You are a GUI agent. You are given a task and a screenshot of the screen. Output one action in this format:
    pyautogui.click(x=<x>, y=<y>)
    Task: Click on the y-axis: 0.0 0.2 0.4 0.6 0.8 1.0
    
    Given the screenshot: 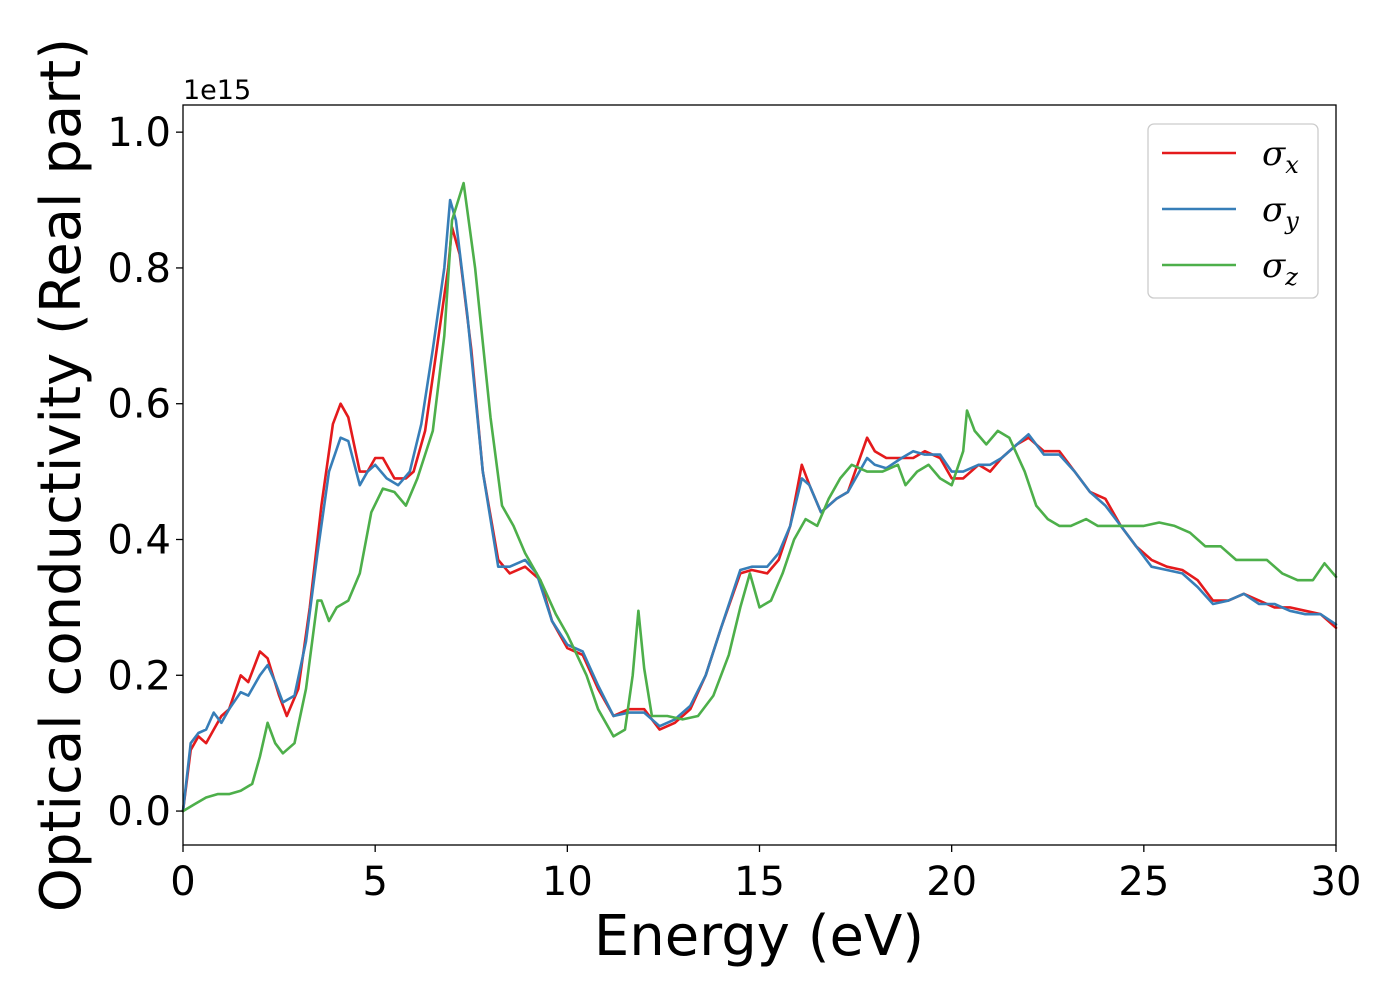 What is the action you would take?
    pyautogui.click(x=145, y=472)
    